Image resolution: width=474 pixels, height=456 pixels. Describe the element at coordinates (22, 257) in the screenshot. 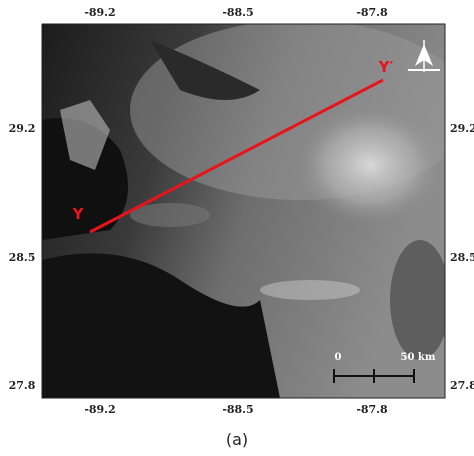

I see `lat-tick-left: 28.5` at that location.